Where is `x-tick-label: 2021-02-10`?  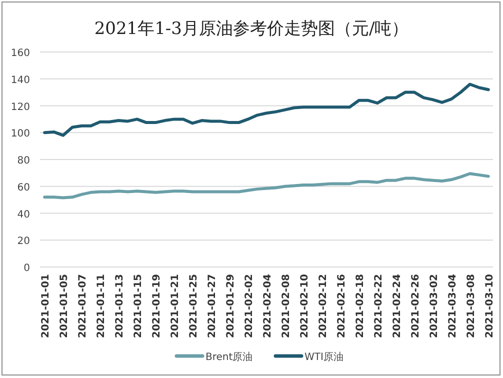
x-tick-label: 2021-02-10 is located at coordinates (304, 306).